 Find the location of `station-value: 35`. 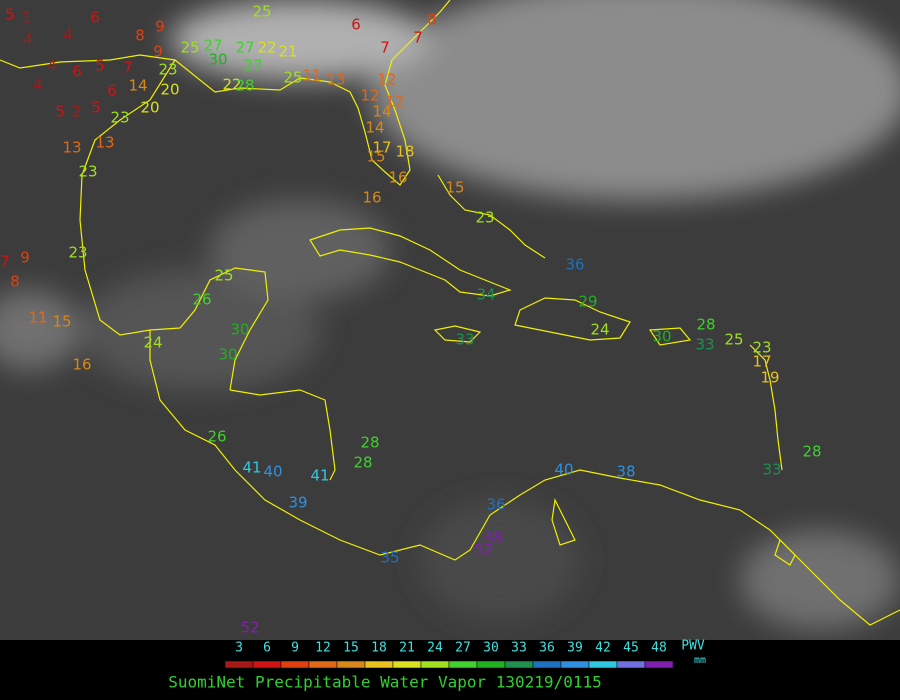

station-value: 35 is located at coordinates (389, 558).